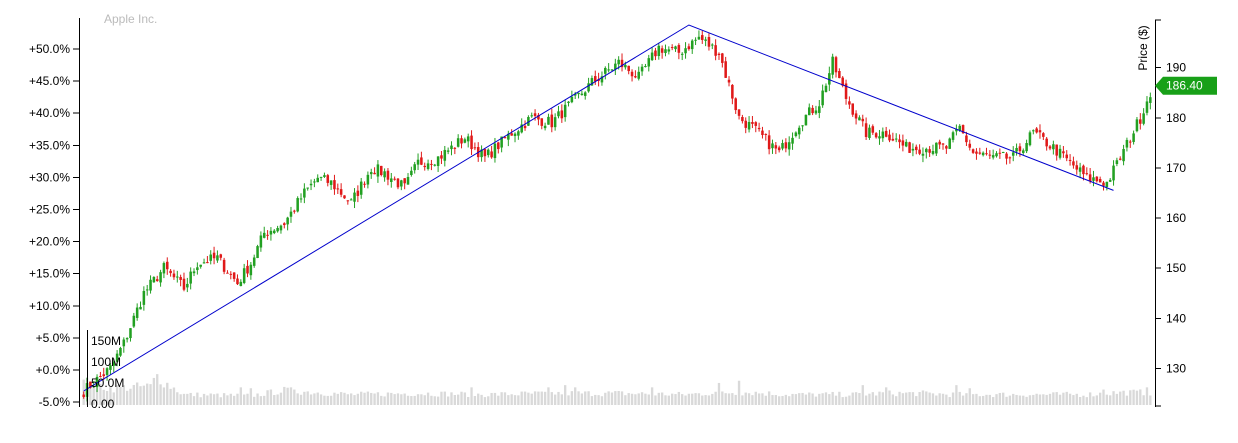 The width and height of the screenshot is (1238, 443). I want to click on left-tick-label: +45.0%, so click(49, 81).